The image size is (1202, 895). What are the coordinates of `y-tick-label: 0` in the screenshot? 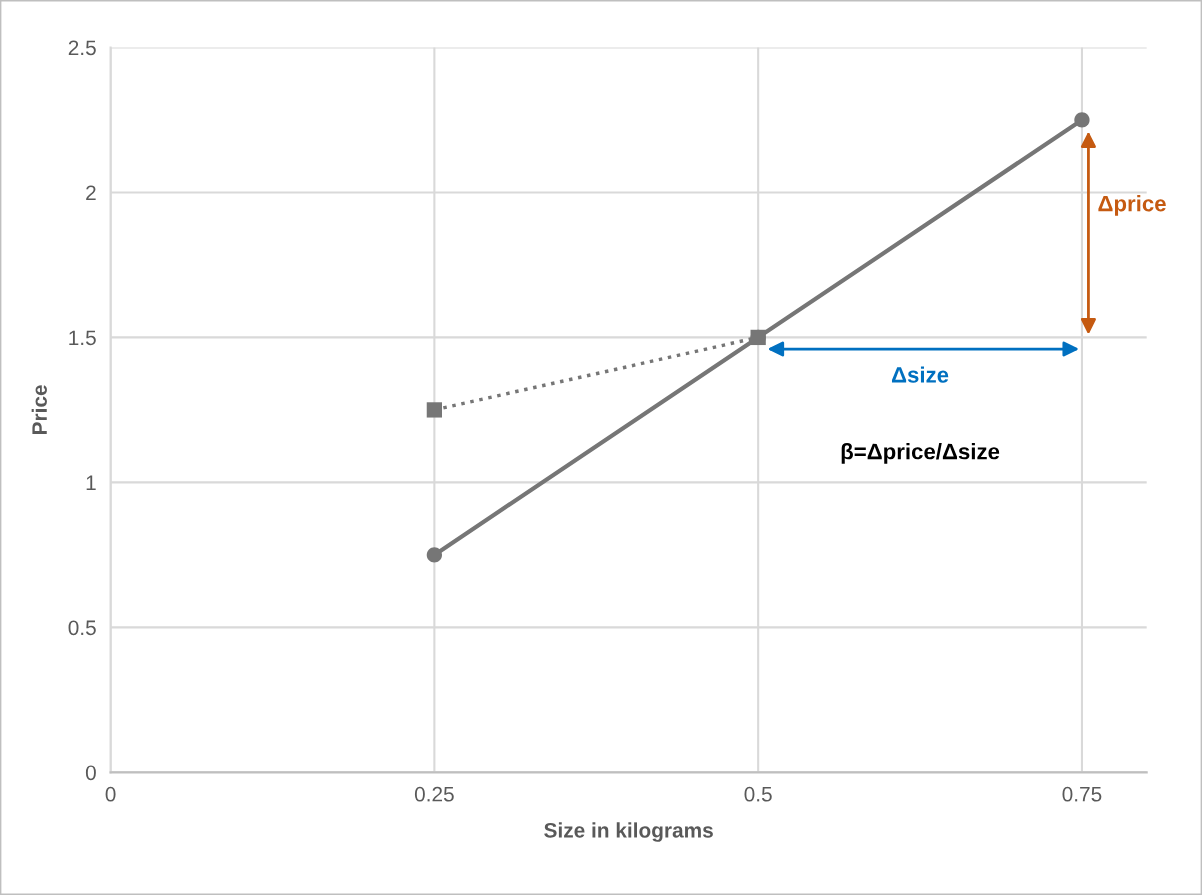 It's located at (90, 773).